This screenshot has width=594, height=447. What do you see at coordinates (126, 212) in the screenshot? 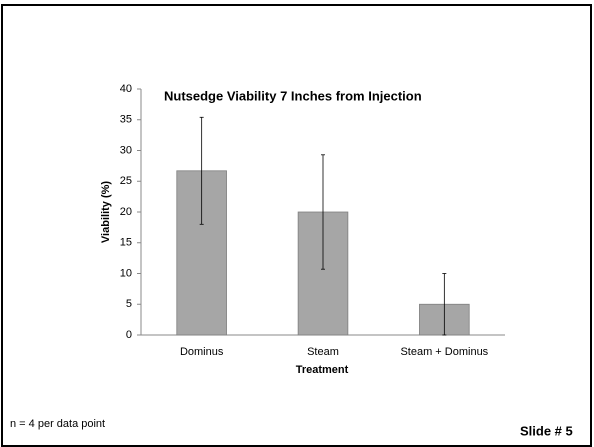
I see `y-tick-label: 20` at bounding box center [126, 212].